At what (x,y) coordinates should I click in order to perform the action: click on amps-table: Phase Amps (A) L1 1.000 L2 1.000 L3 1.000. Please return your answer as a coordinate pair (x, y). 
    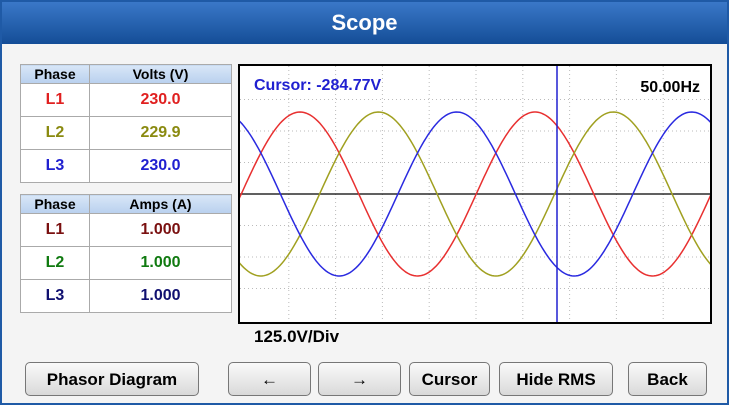
    Looking at the image, I should click on (126, 253).